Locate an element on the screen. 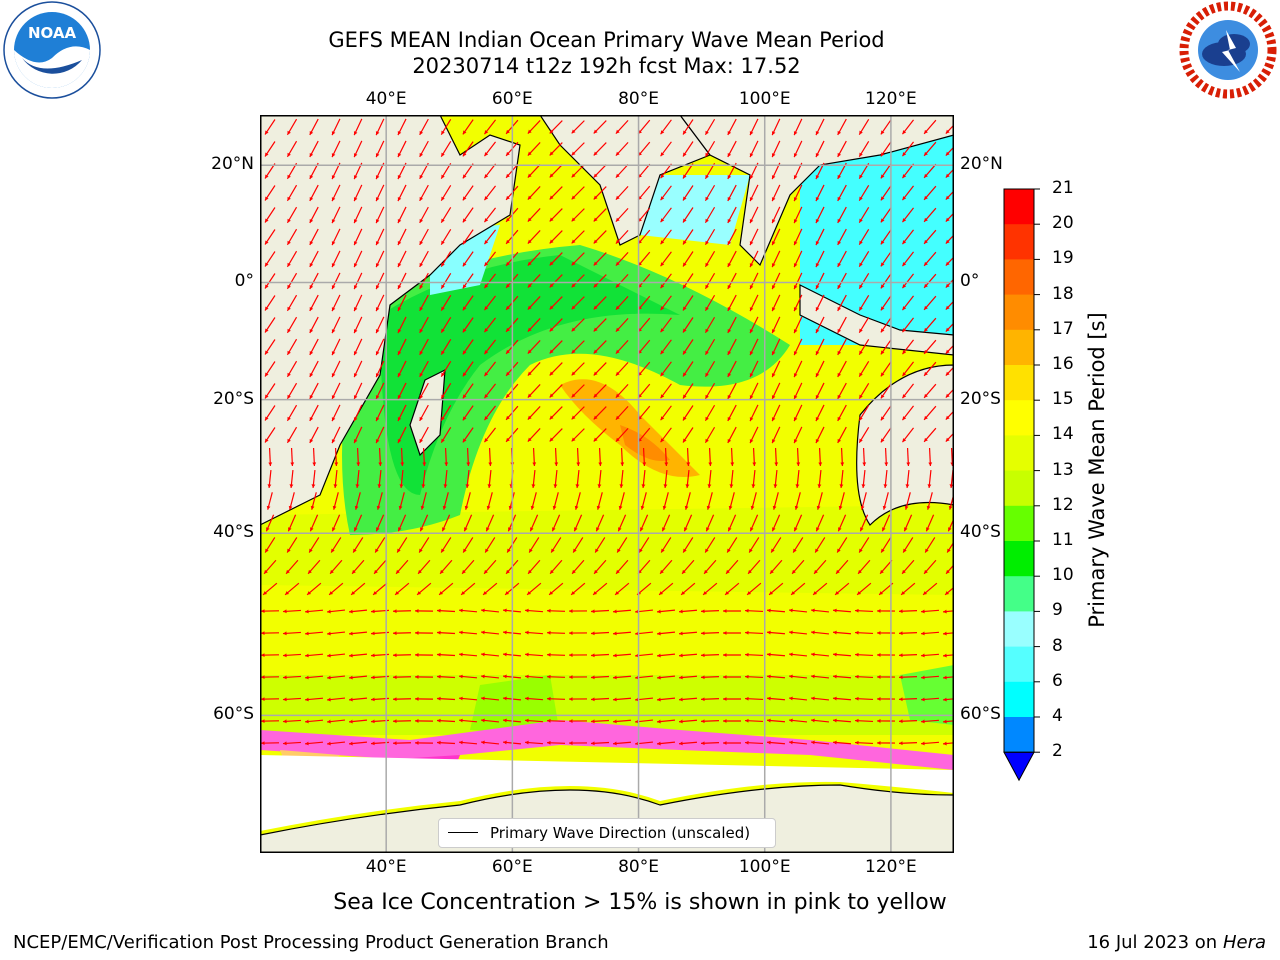 The image size is (1280, 960). colorbar-tick-label: 15 is located at coordinates (1063, 399).